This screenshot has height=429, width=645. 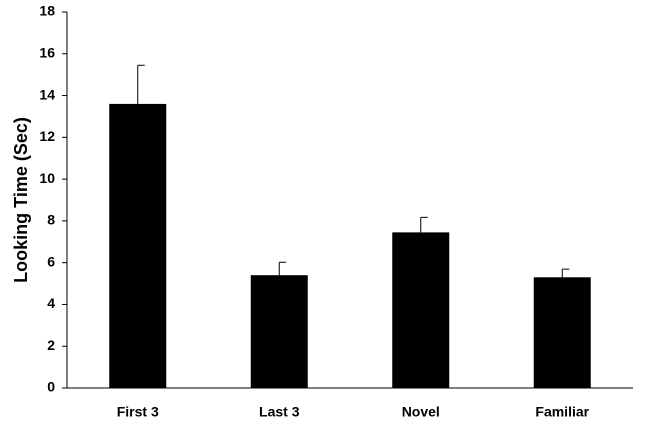 What do you see at coordinates (562, 412) in the screenshot?
I see `x-tick-label: Familiar` at bounding box center [562, 412].